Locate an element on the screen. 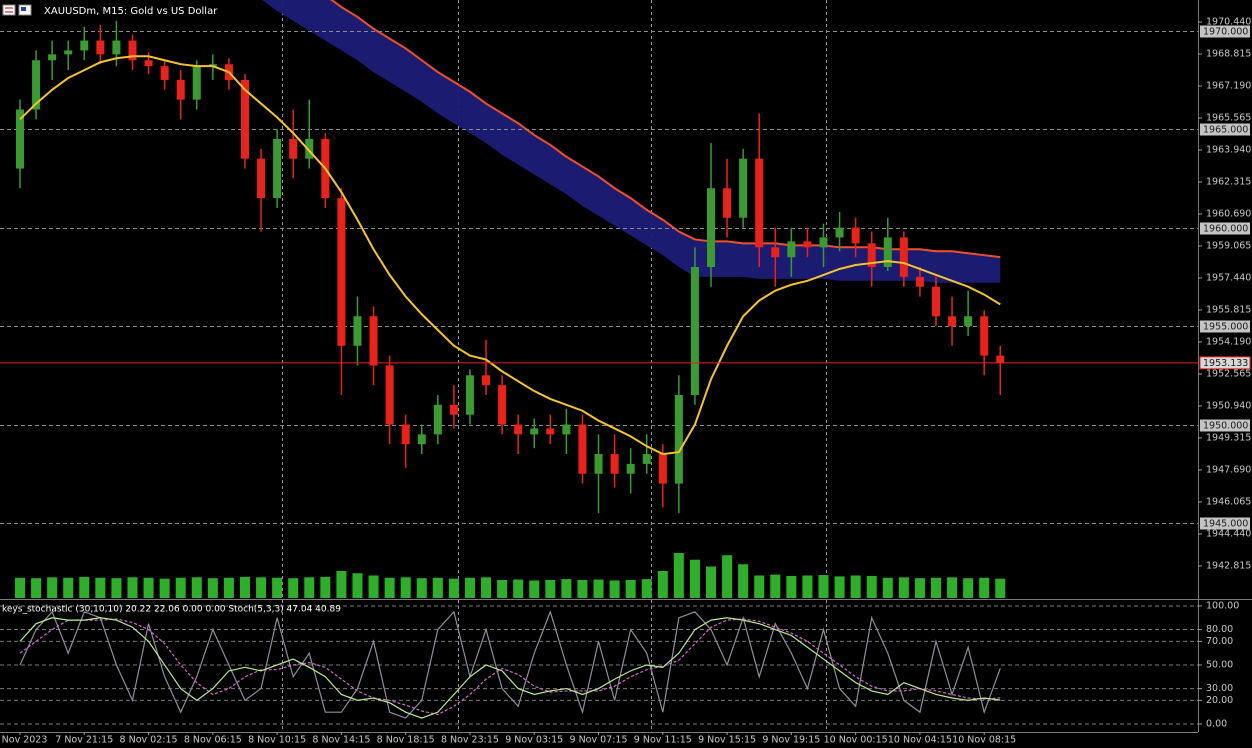 This screenshot has height=748, width=1252. y-tick-label: 1954.190 is located at coordinates (1228, 342).